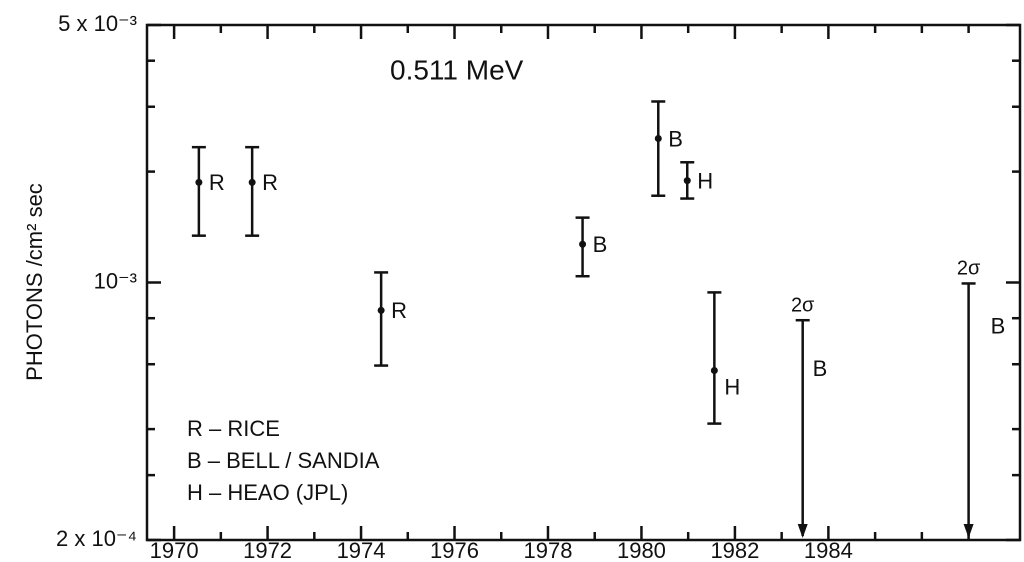 The image size is (1024, 562). I want to click on x-tick-label: 1972, so click(267, 550).